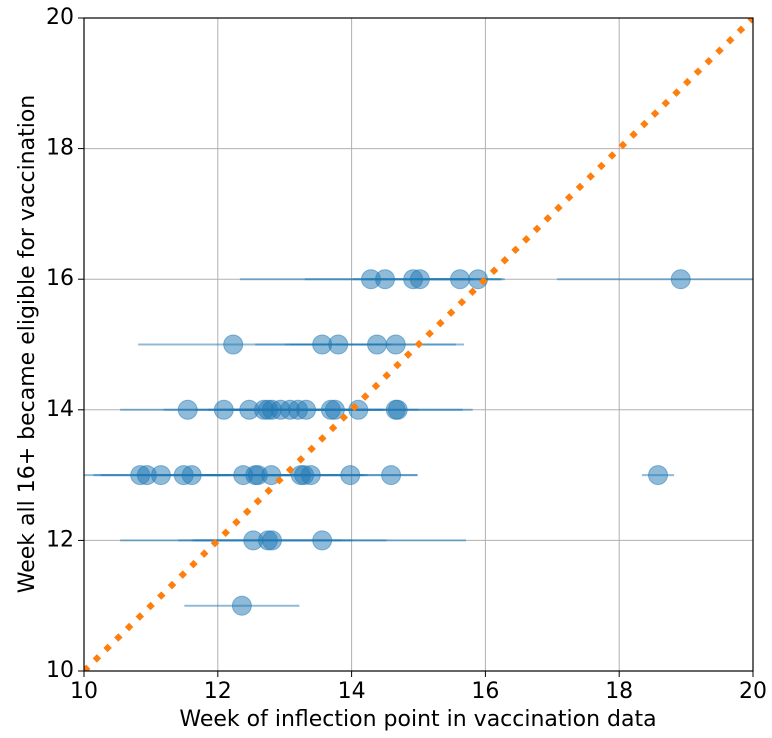 This screenshot has height=738, width=772. I want to click on y-tick-label: 18, so click(60, 148).